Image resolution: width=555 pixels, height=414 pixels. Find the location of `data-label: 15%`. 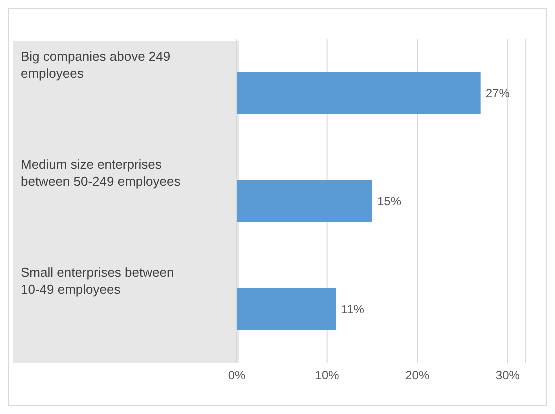

data-label: 15% is located at coordinates (389, 201).